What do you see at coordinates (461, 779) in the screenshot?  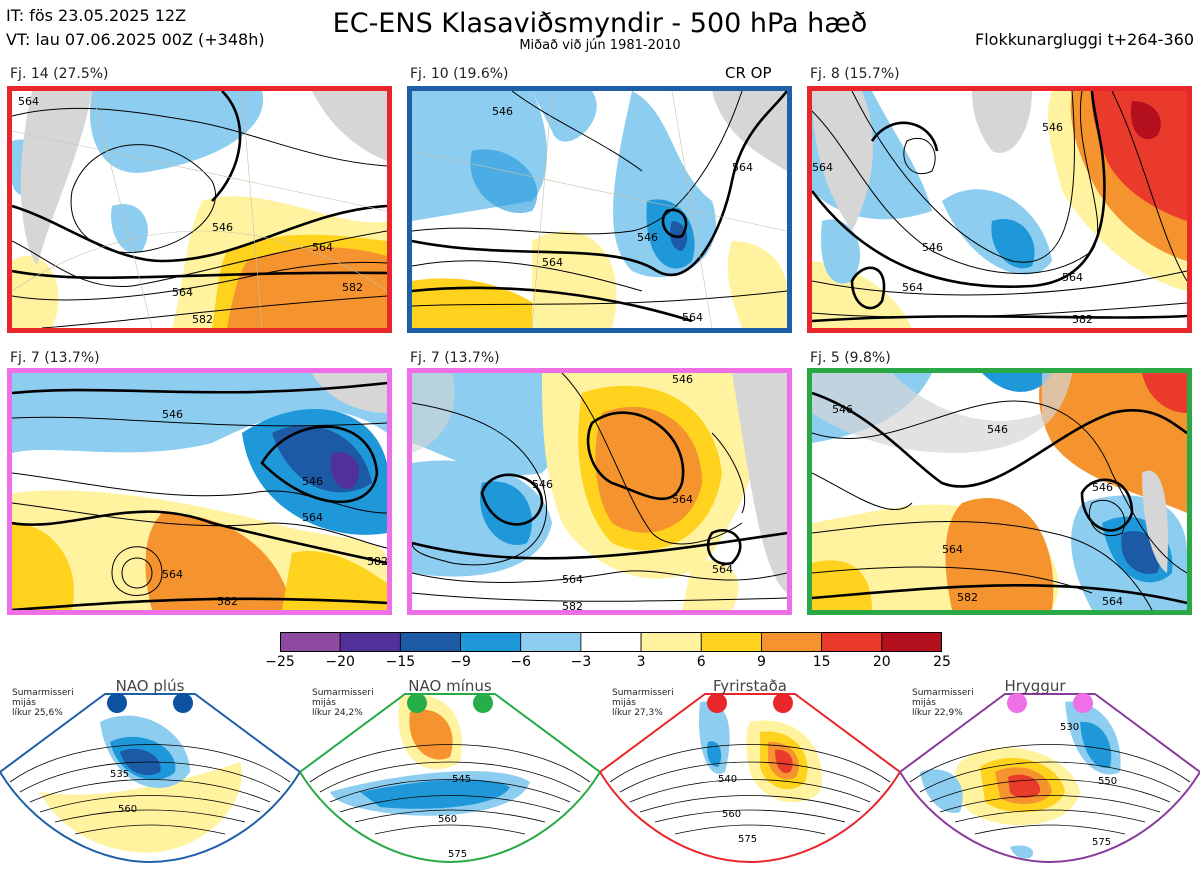 I see `regime-contour-label: 545` at bounding box center [461, 779].